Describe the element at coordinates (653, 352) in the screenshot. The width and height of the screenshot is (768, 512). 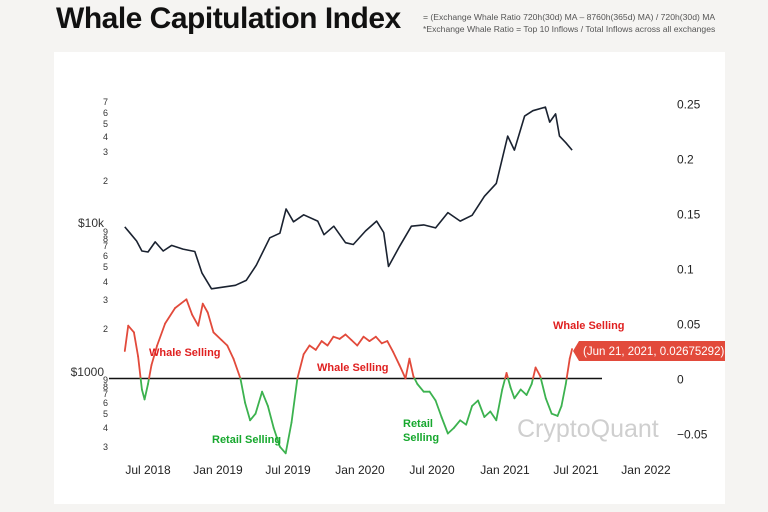
I see `value-tag-text: (Jun 21, 2021, 0.02675292)` at that location.